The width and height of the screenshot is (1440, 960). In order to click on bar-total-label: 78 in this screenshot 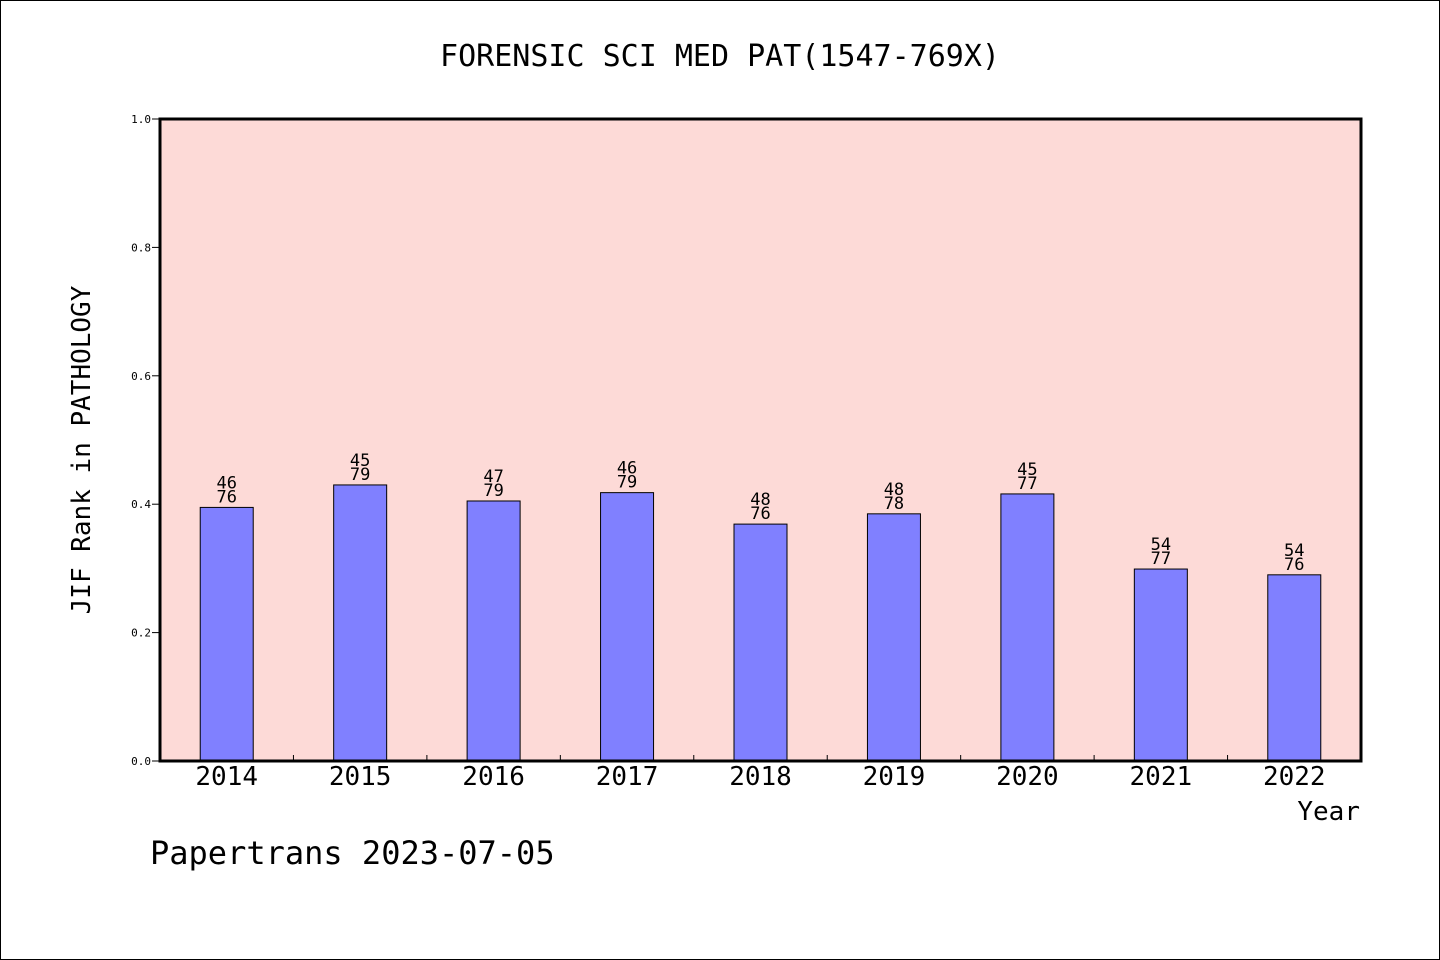, I will do `click(894, 504)`.